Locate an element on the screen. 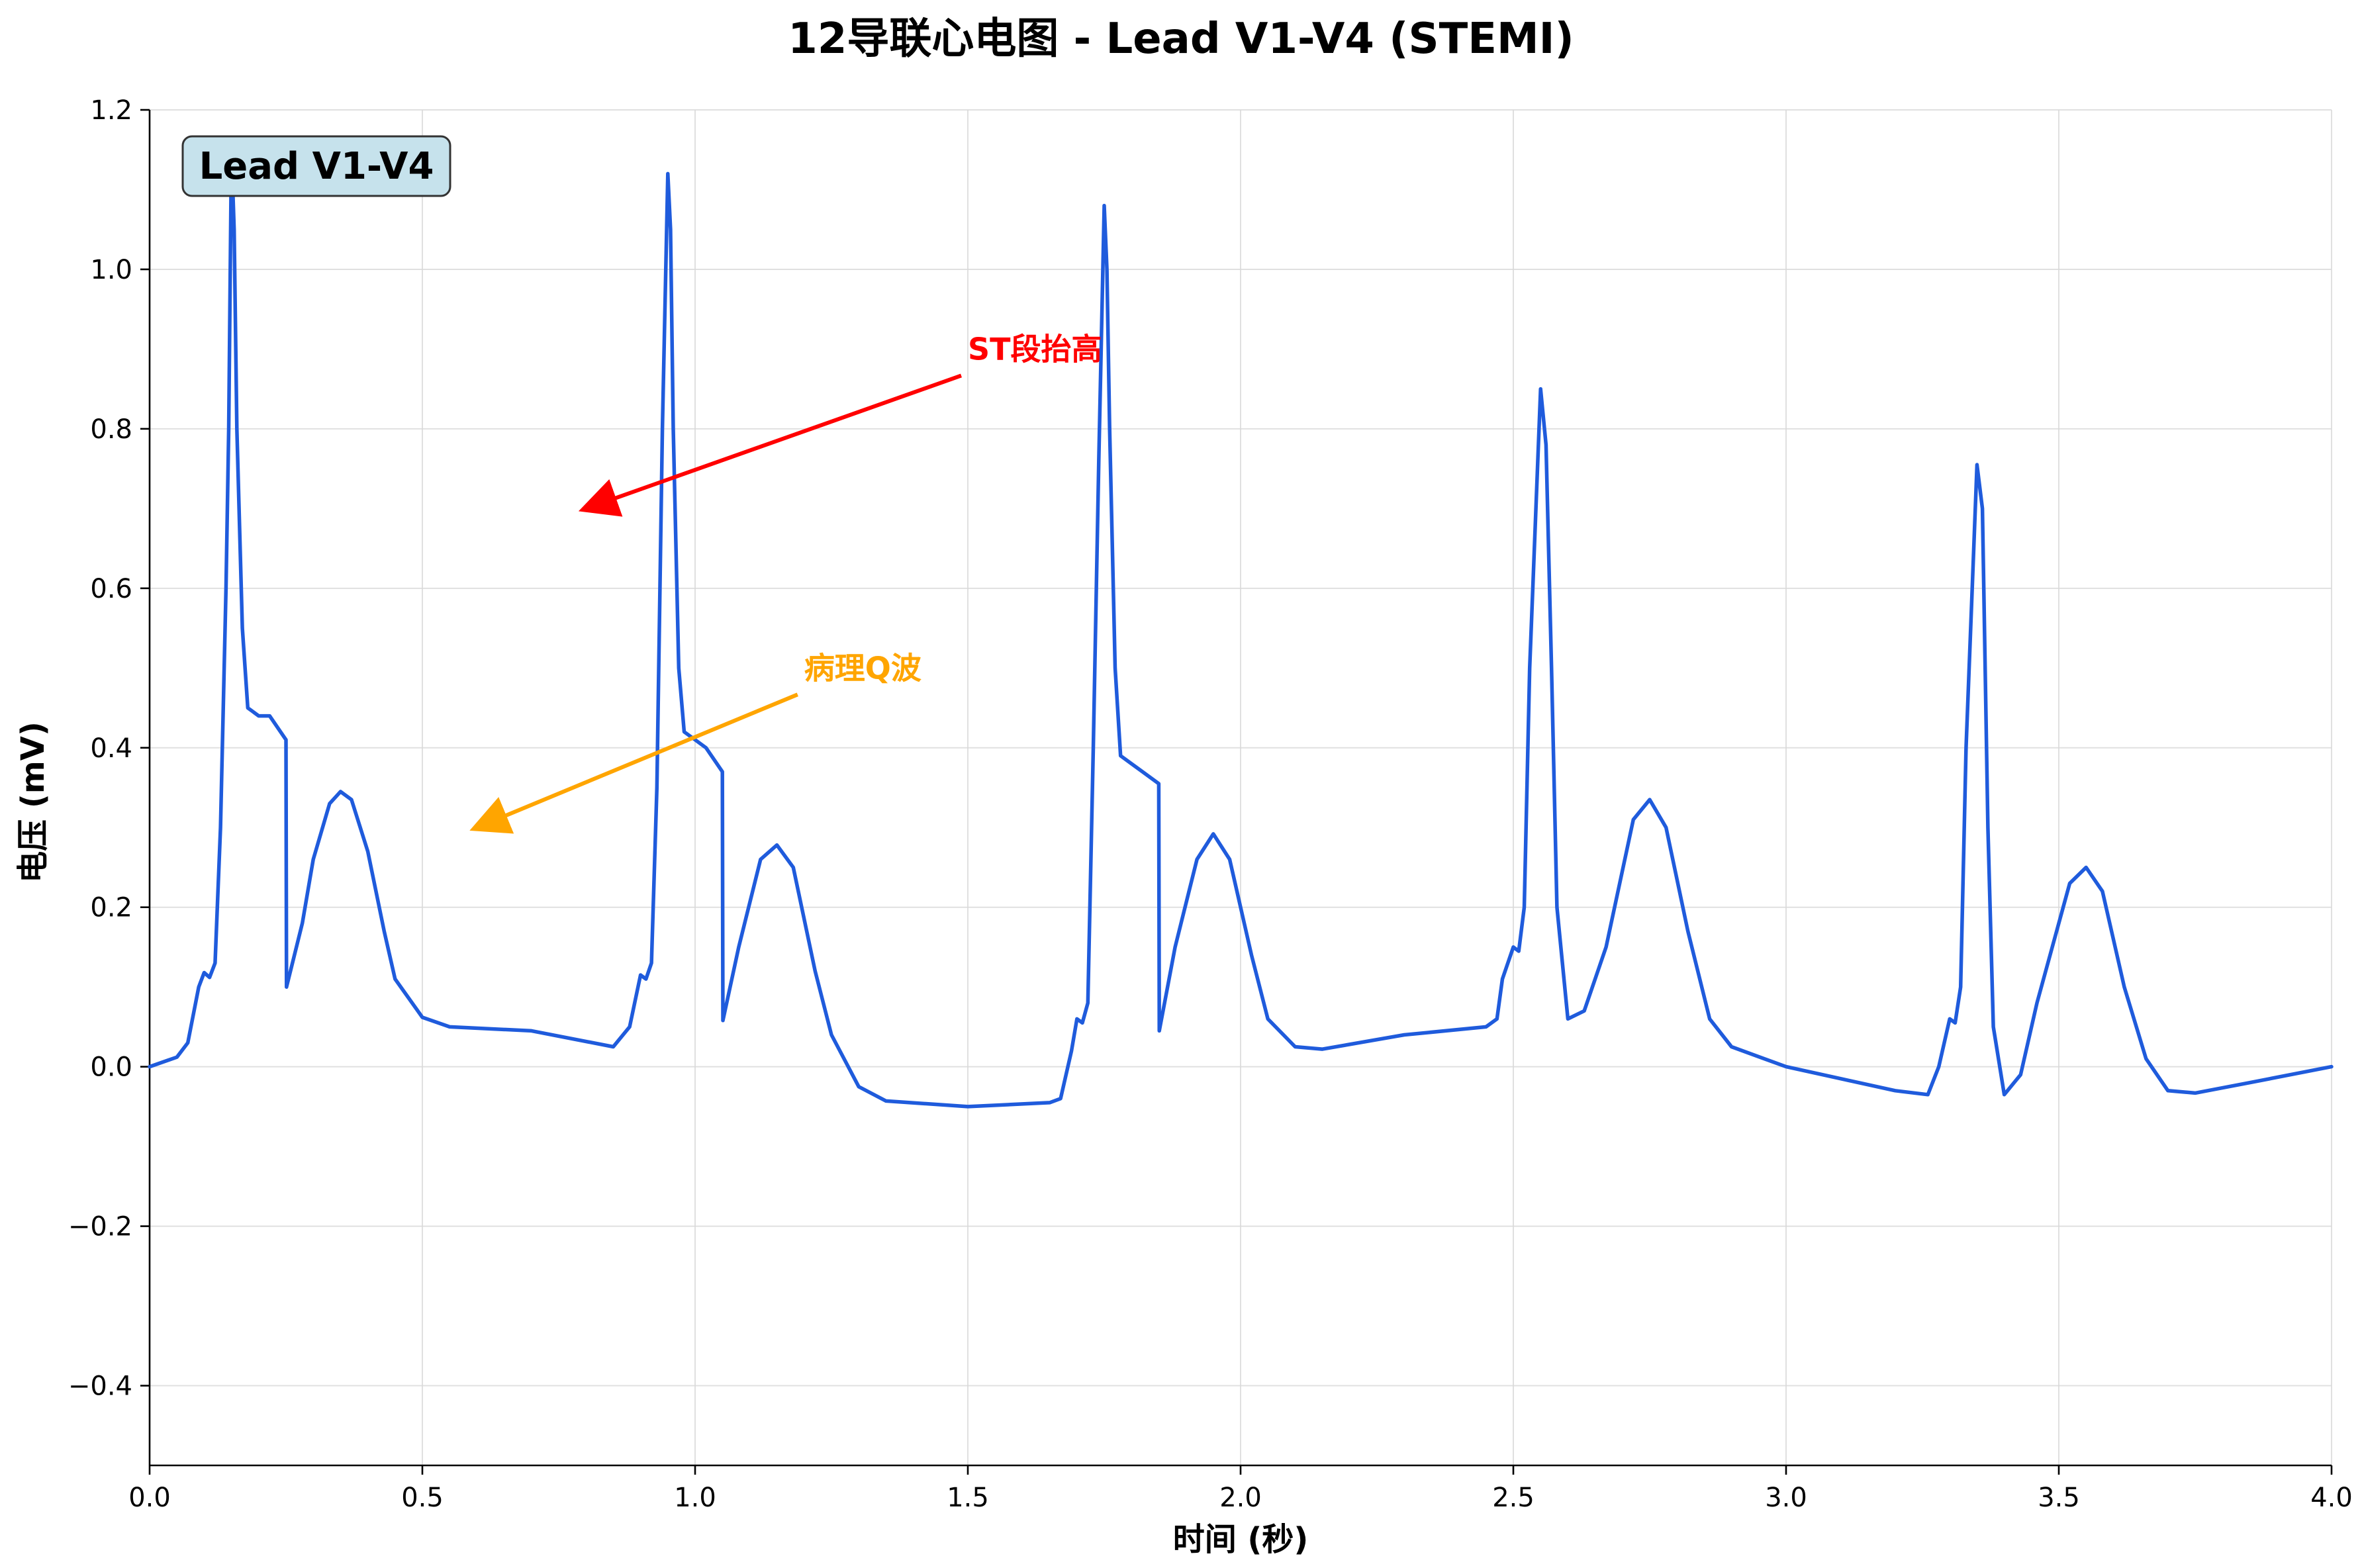 This screenshot has width=2362, height=1568. y-tick-label: −0.2 is located at coordinates (100, 1227).